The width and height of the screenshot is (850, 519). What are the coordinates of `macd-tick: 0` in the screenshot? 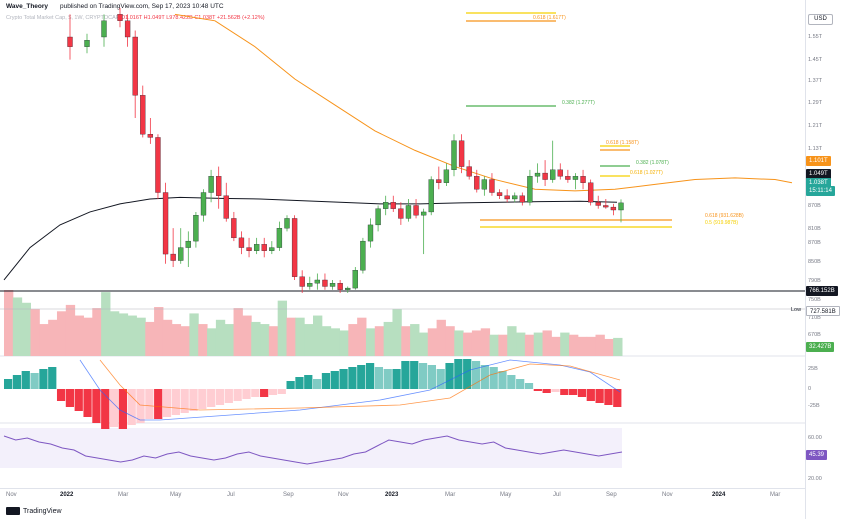 It's located at (810, 389).